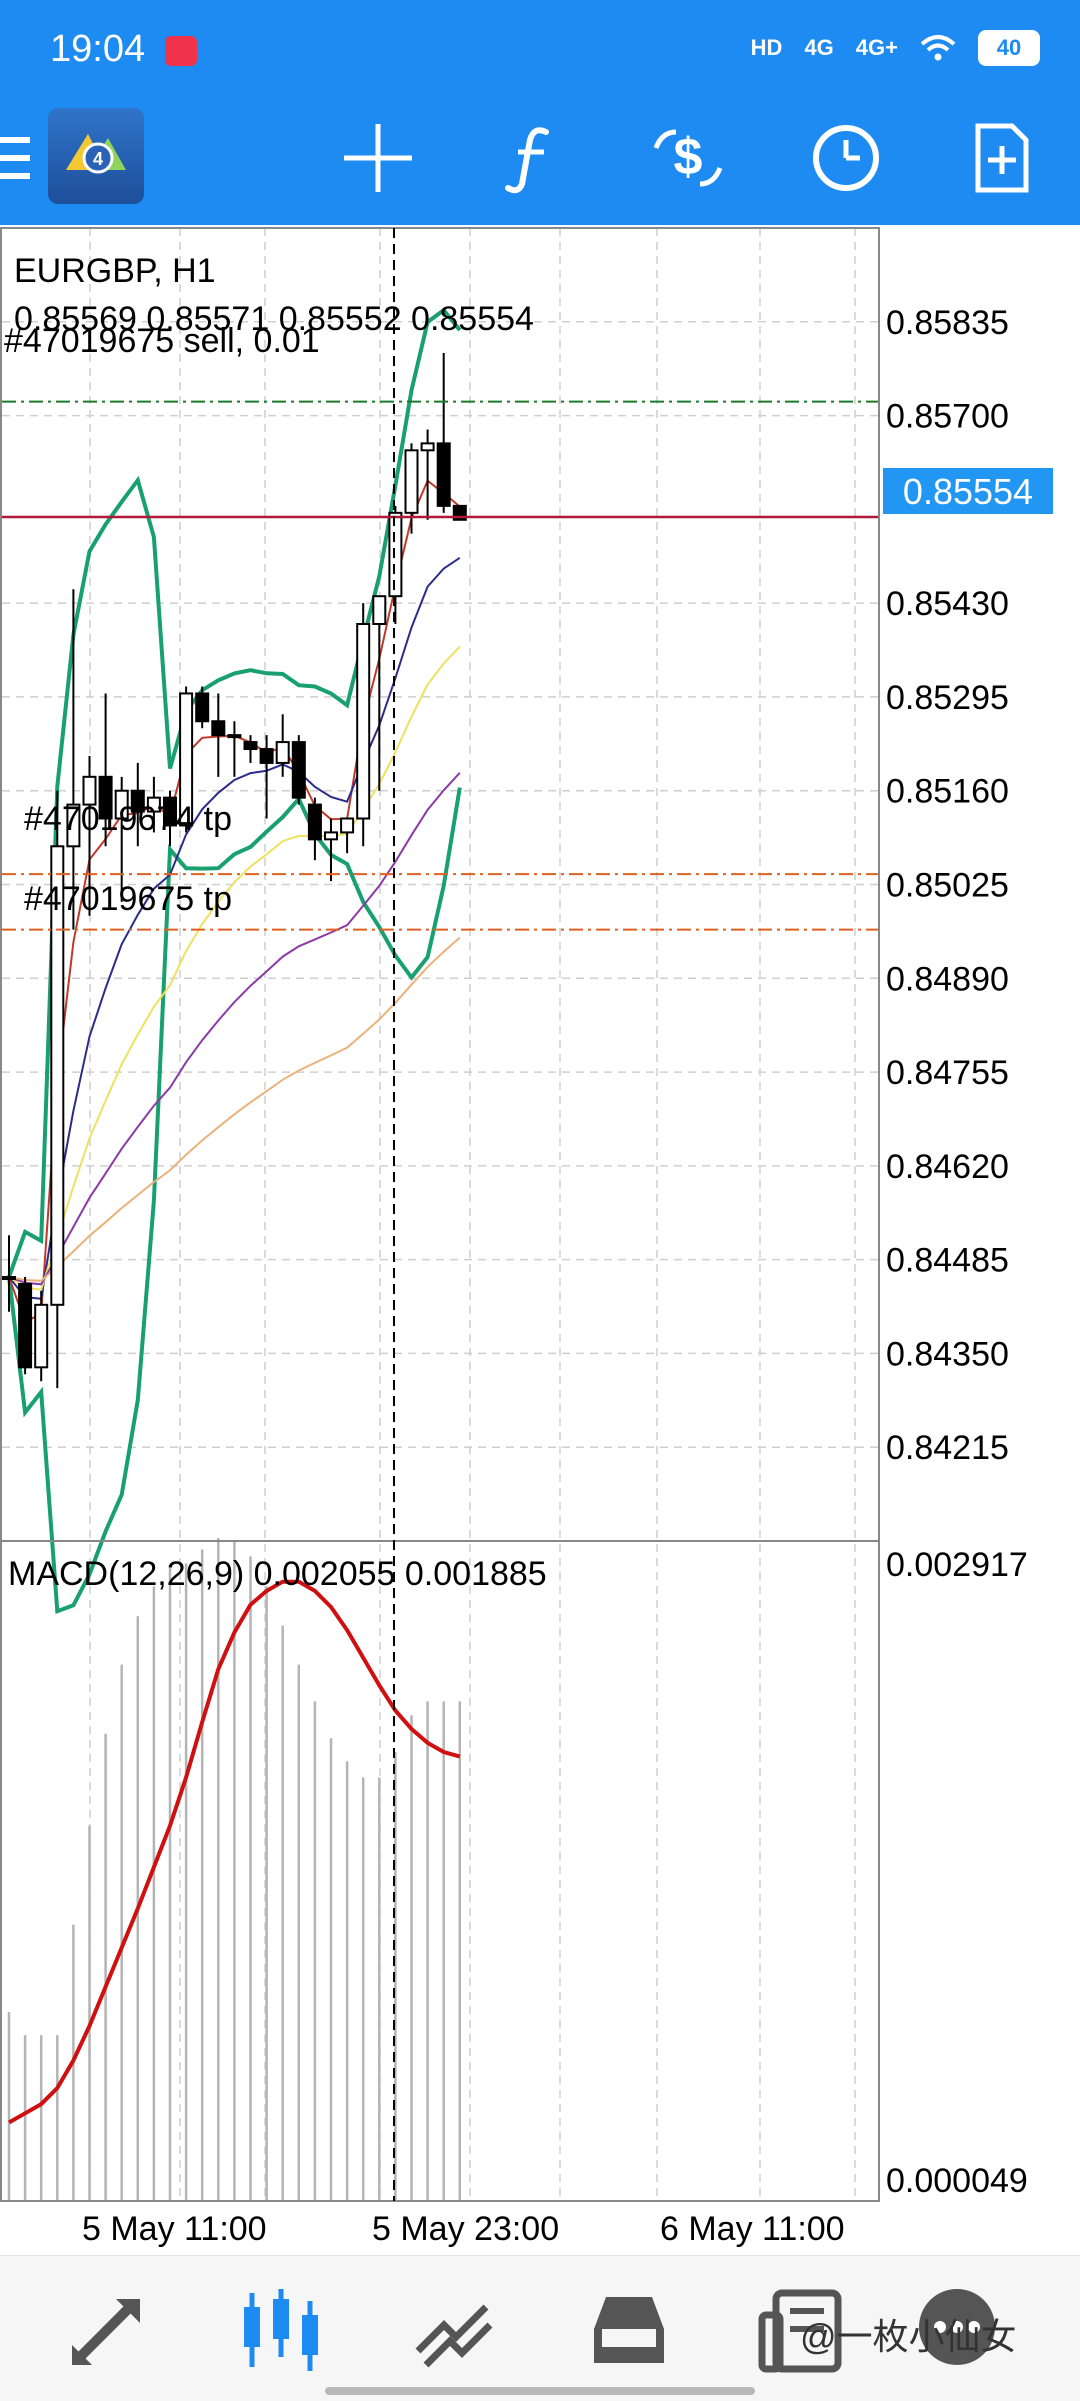 This screenshot has height=2401, width=1080. I want to click on tp1-label: #47019674 tp, so click(128, 819).